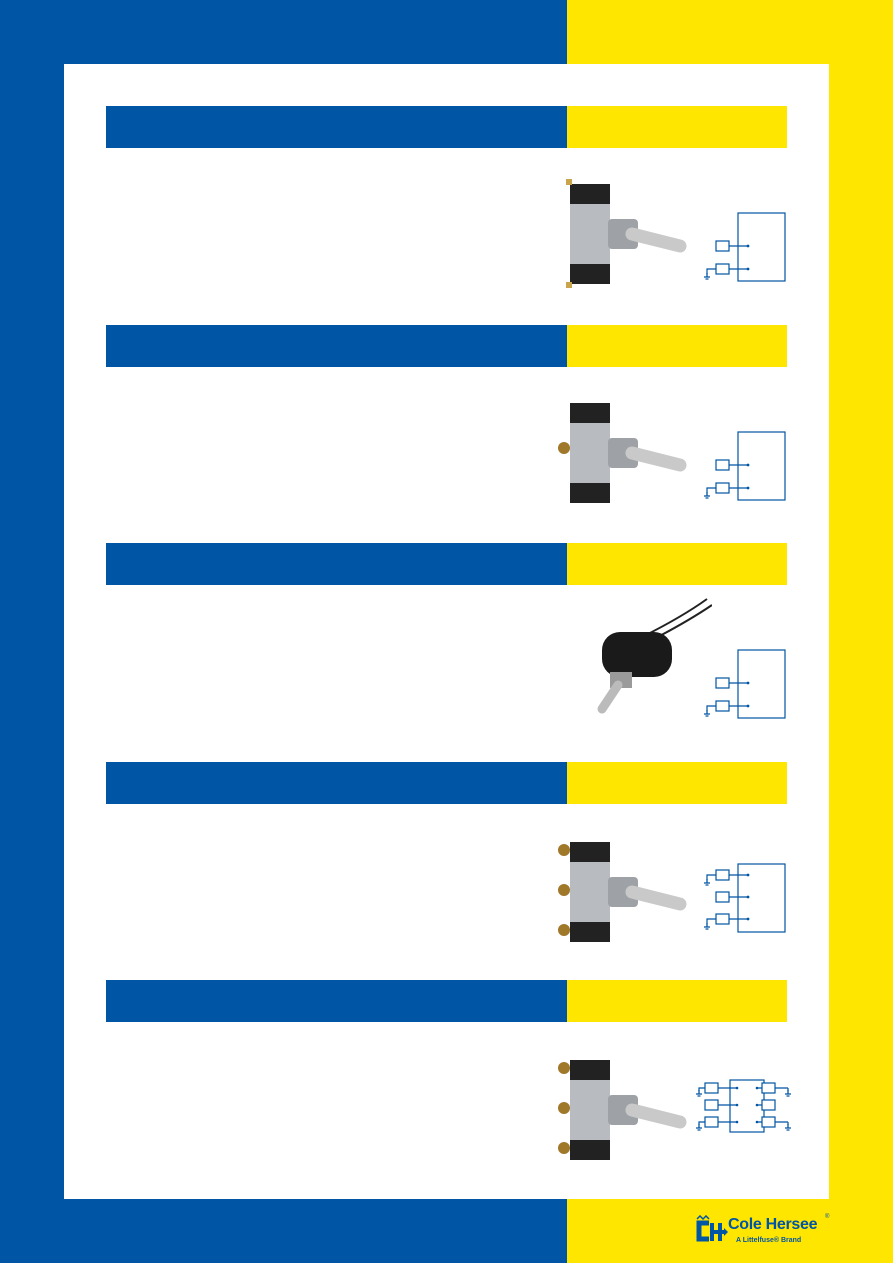 The height and width of the screenshot is (1263, 893). What do you see at coordinates (745, 898) in the screenshot?
I see `wiring-diagram-3-terminal` at bounding box center [745, 898].